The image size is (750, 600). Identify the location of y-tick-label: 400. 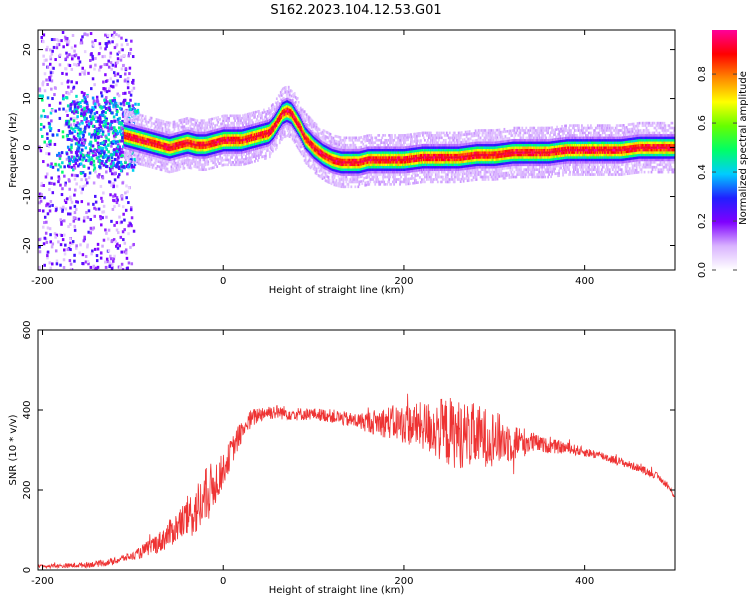
(27, 409).